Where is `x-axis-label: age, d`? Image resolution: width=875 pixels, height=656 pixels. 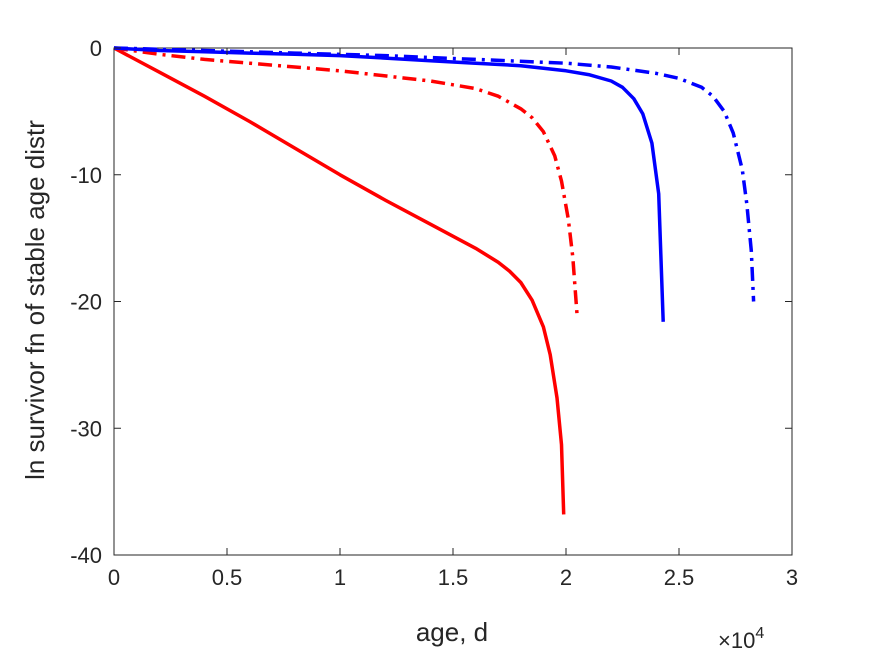 x-axis-label: age, d is located at coordinates (452, 632).